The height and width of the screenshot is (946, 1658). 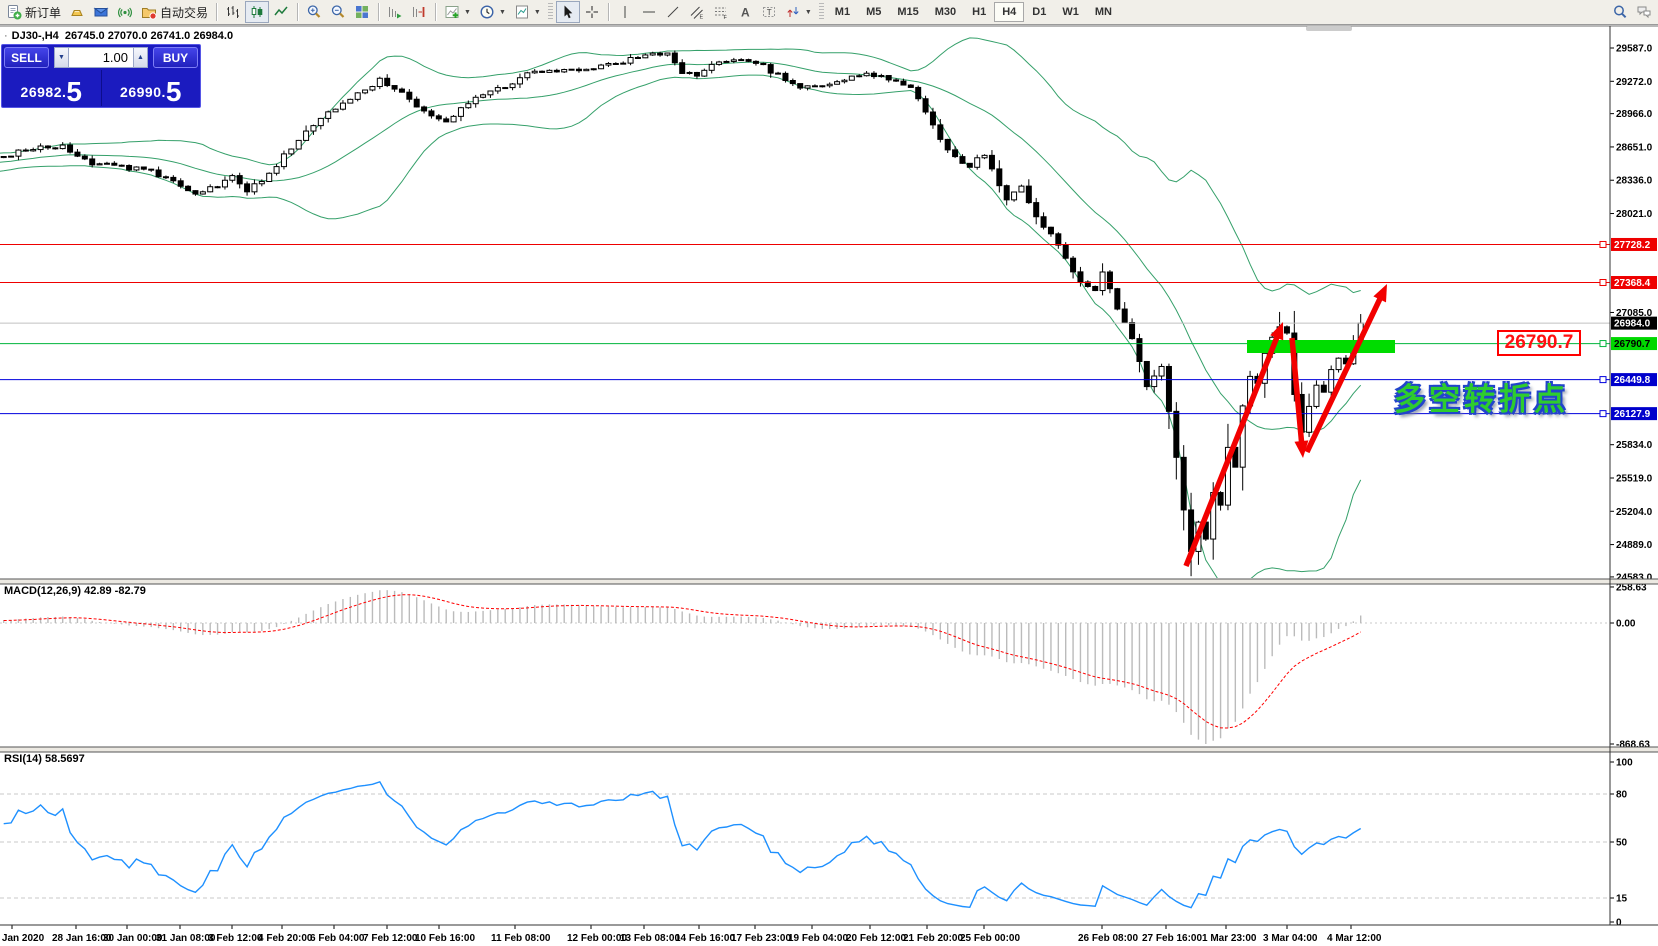 What do you see at coordinates (701, 18) in the screenshot?
I see `svg-text: E` at bounding box center [701, 18].